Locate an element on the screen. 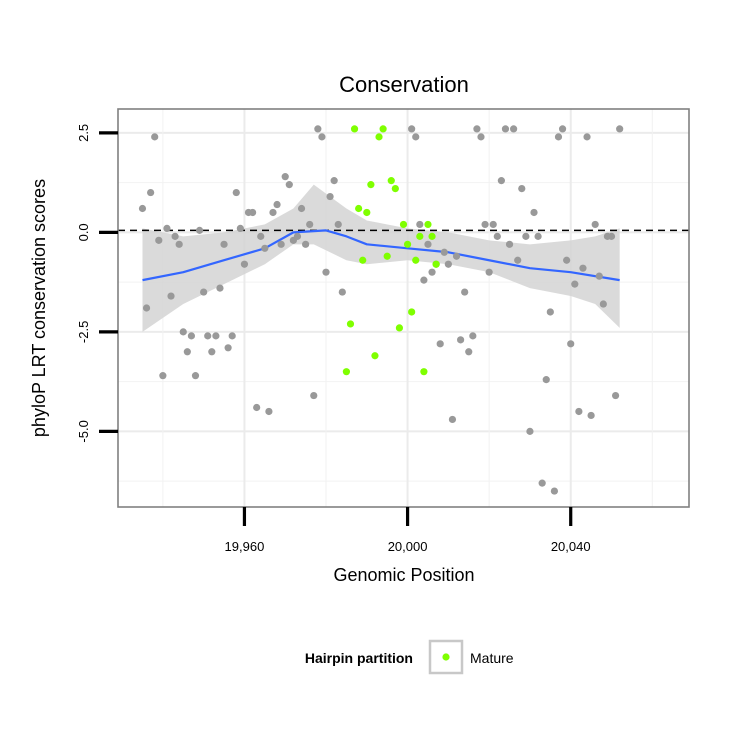 This screenshot has height=750, width=750. smooth-line is located at coordinates (381, 255).